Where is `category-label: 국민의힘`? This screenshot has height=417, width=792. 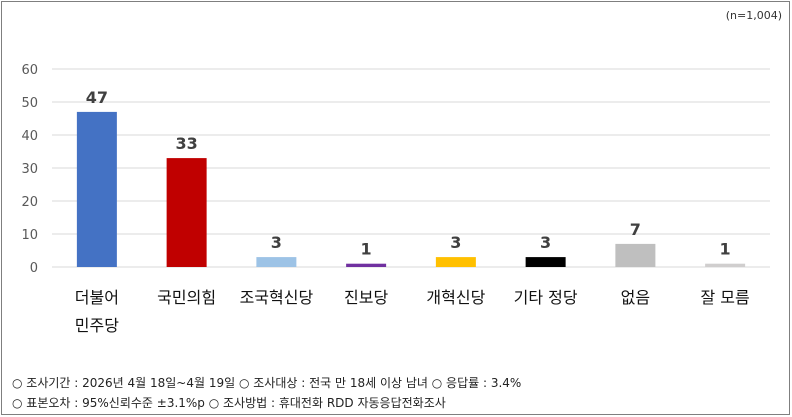
category-label: 국민의힘 is located at coordinates (186, 297).